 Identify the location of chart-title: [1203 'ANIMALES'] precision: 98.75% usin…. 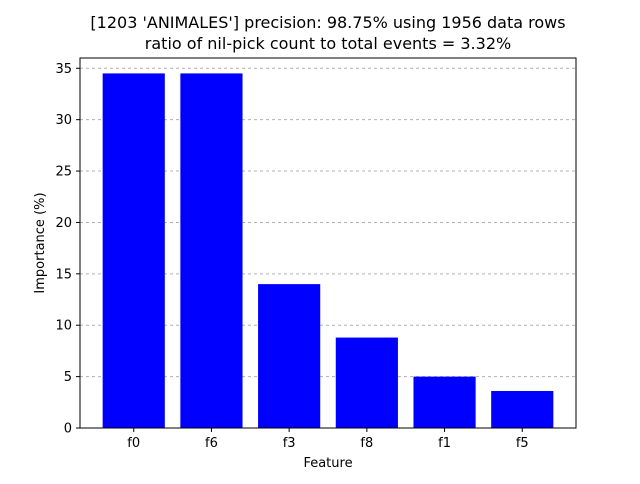
(327, 22).